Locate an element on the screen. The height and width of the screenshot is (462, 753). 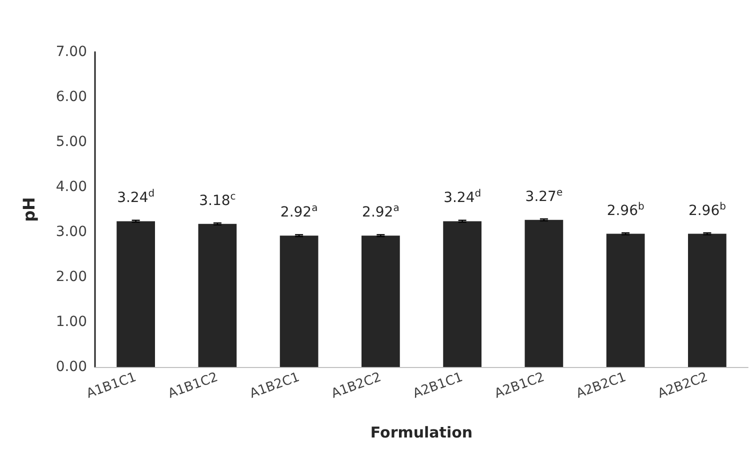
y-tick-label: 4.00 is located at coordinates (71, 187).